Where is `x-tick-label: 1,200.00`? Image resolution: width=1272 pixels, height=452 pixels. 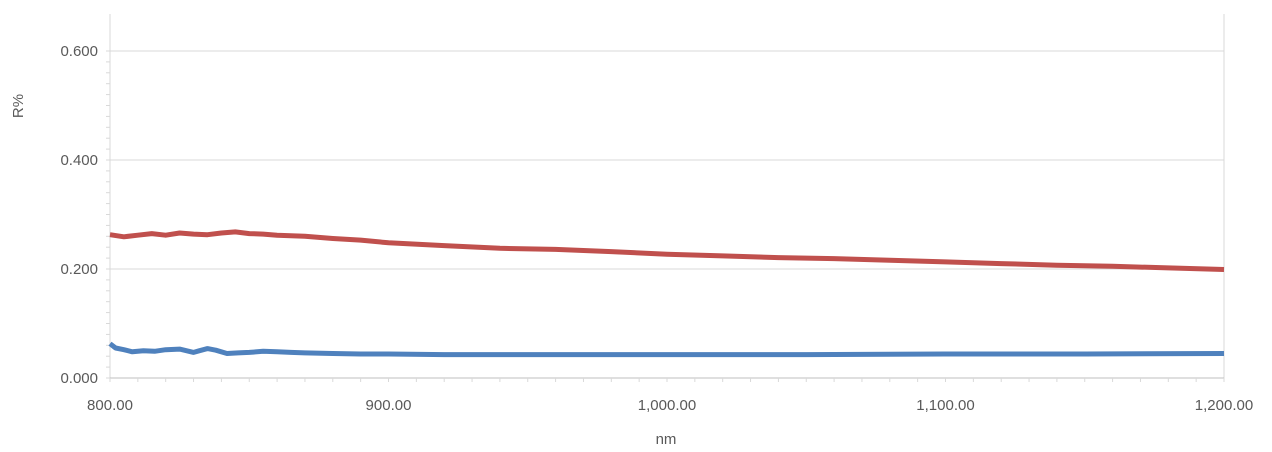 x-tick-label: 1,200.00 is located at coordinates (1224, 405).